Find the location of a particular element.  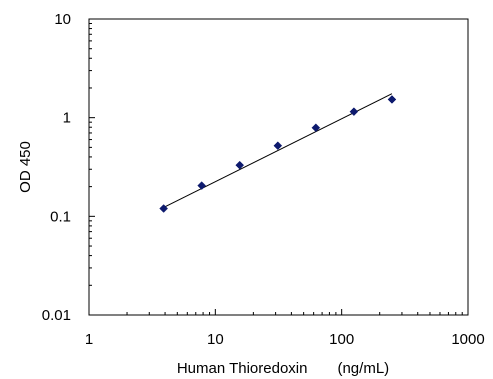

y-tick-label: 10 is located at coordinates (62, 19).